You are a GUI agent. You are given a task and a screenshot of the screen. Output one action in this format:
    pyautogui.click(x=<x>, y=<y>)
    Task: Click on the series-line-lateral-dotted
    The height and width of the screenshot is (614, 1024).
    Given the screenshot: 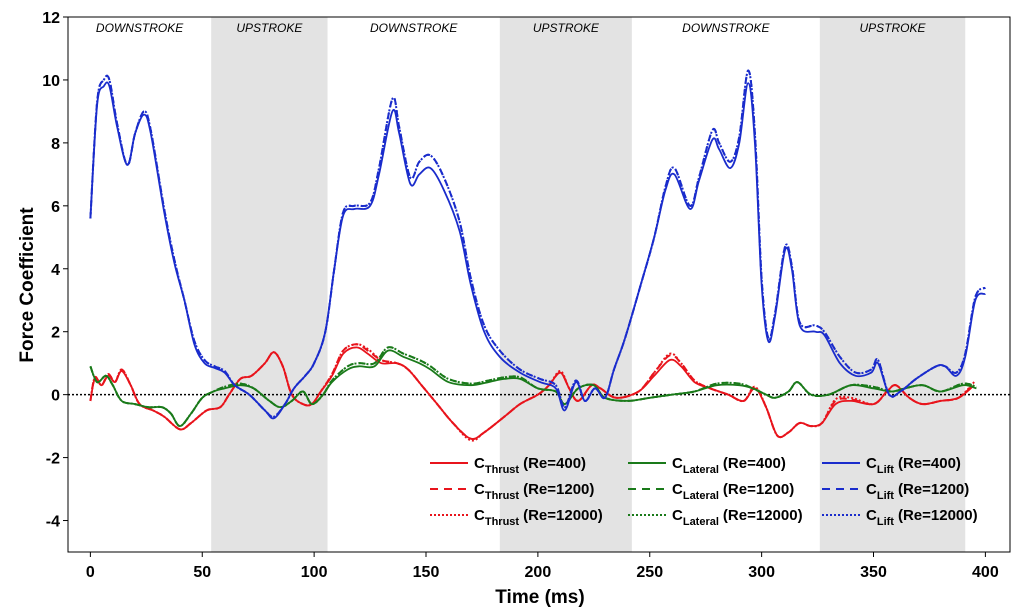 What is the action you would take?
    pyautogui.click(x=533, y=387)
    